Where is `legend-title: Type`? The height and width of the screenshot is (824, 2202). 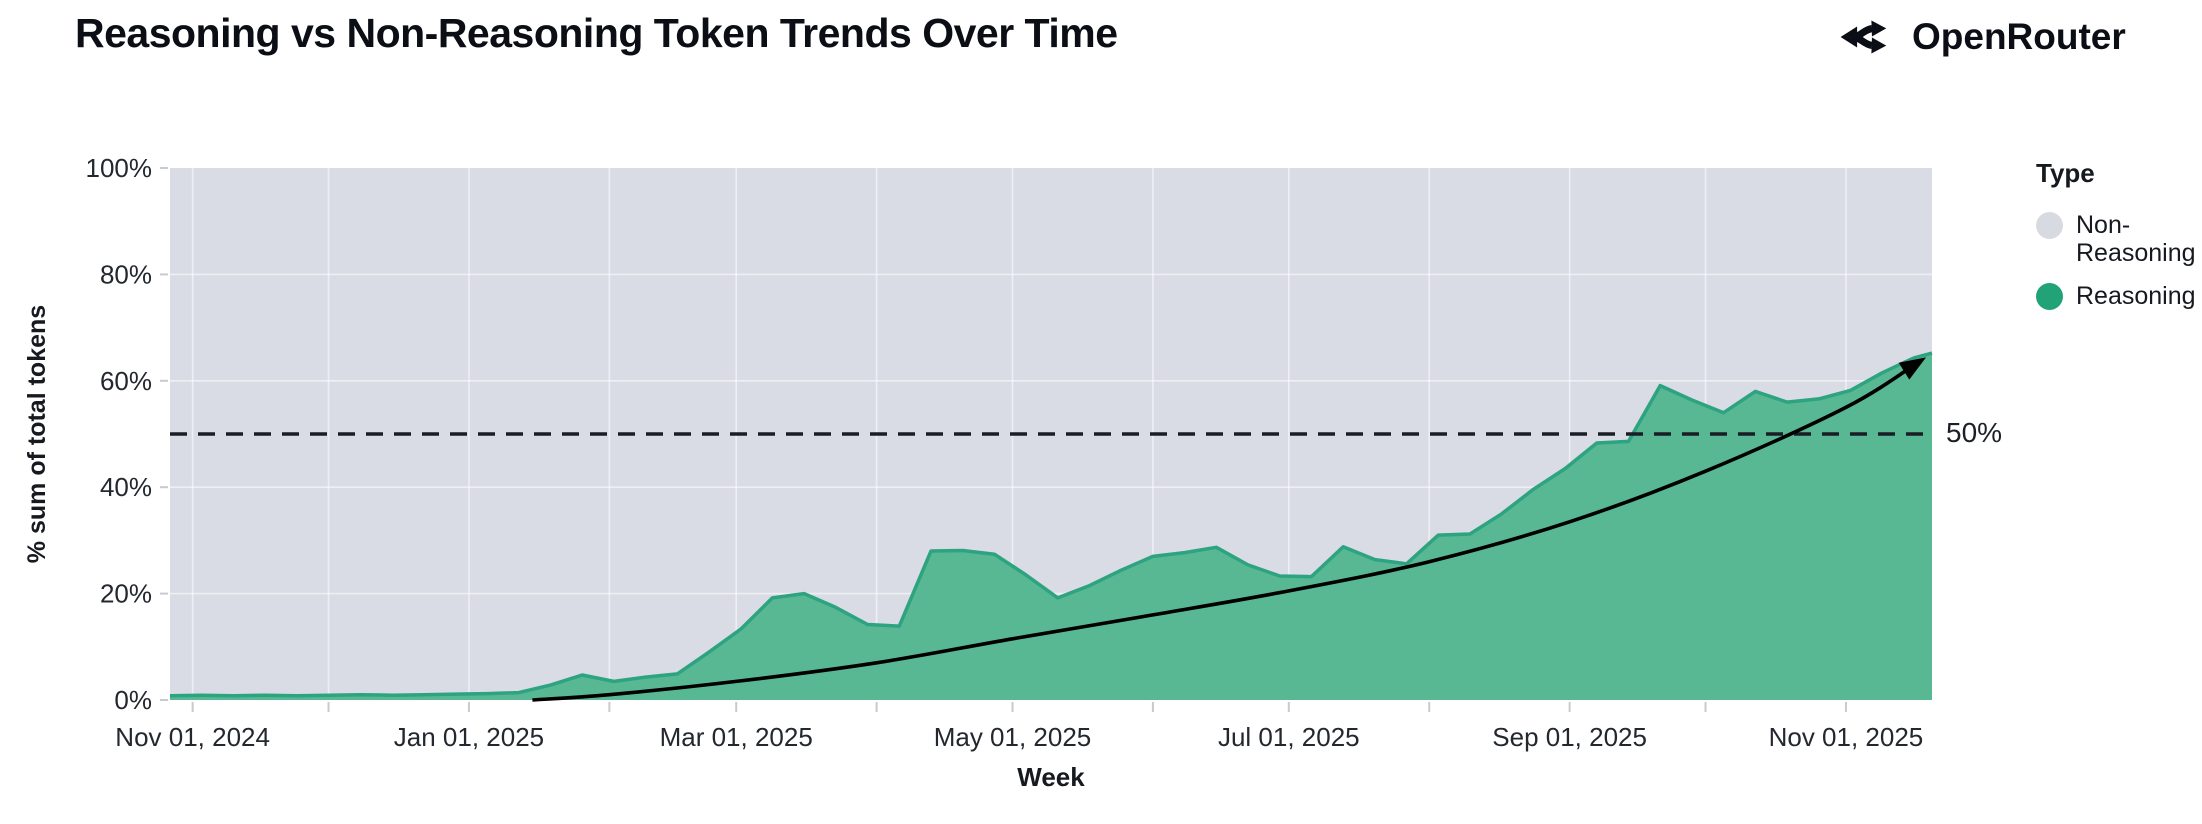
legend-title: Type is located at coordinates (2065, 173).